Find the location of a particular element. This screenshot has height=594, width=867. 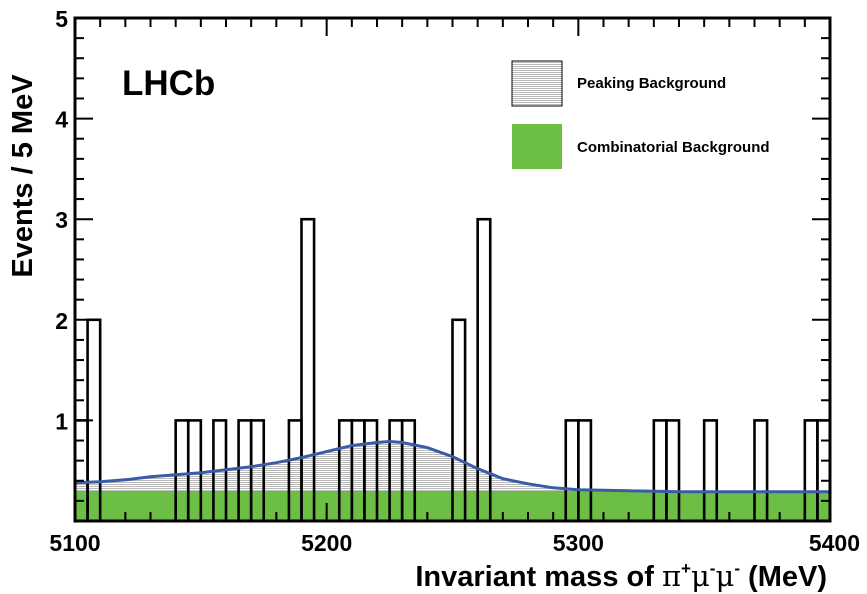

legend-swatch-combinatorial-background is located at coordinates (537, 146).